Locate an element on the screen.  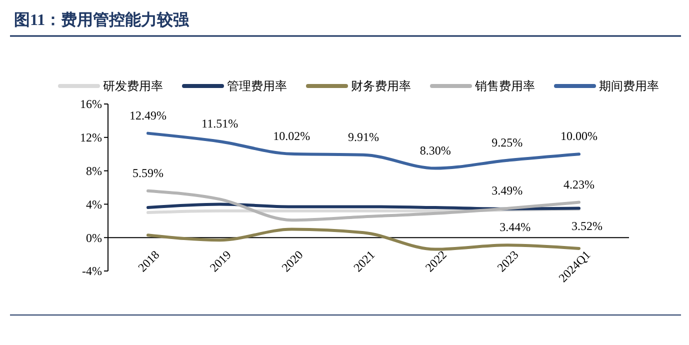
legend-label: 销售费用率 is located at coordinates (504, 86).